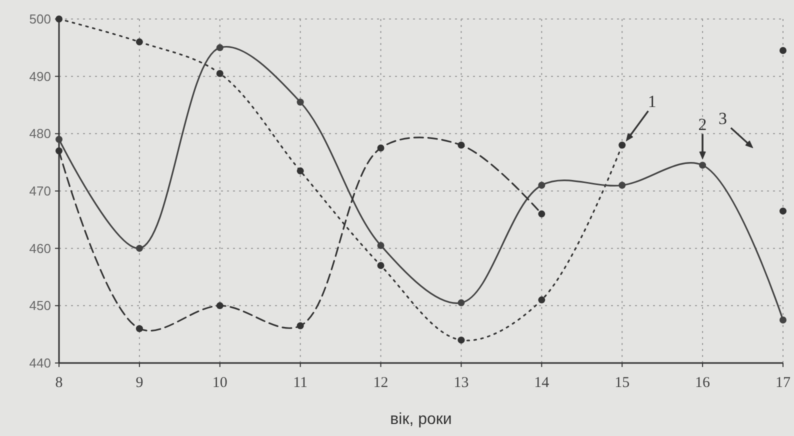 The image size is (794, 436). I want to click on y-tick-label: 470, so click(40, 191).